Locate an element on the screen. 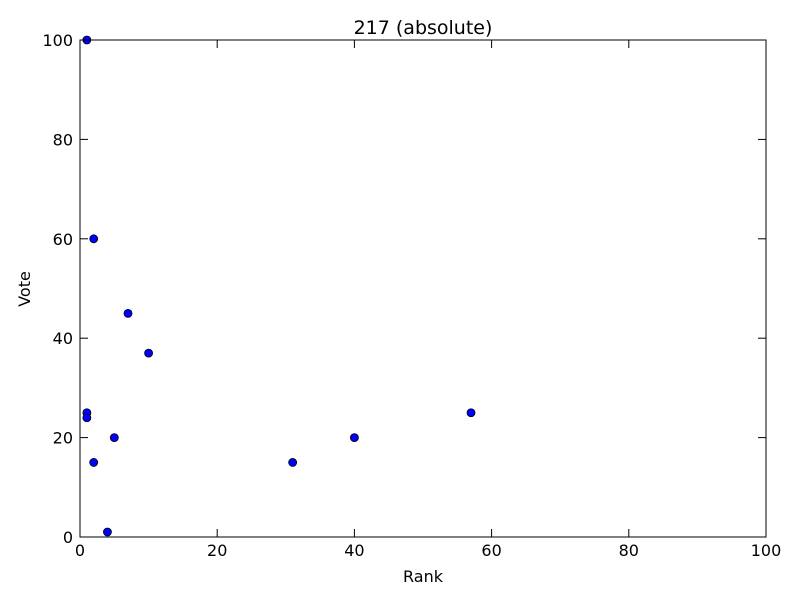  x-tick-label: 80 is located at coordinates (629, 550).